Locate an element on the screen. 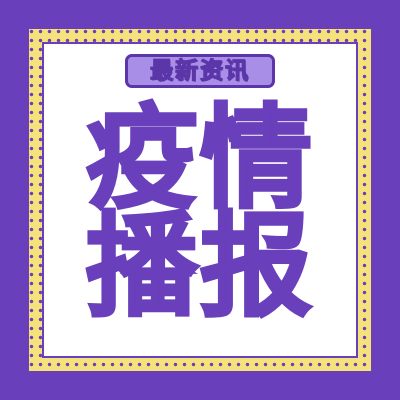 The height and width of the screenshot is (400, 400). latest-news-badge-text: 最新资讯 is located at coordinates (200, 70).